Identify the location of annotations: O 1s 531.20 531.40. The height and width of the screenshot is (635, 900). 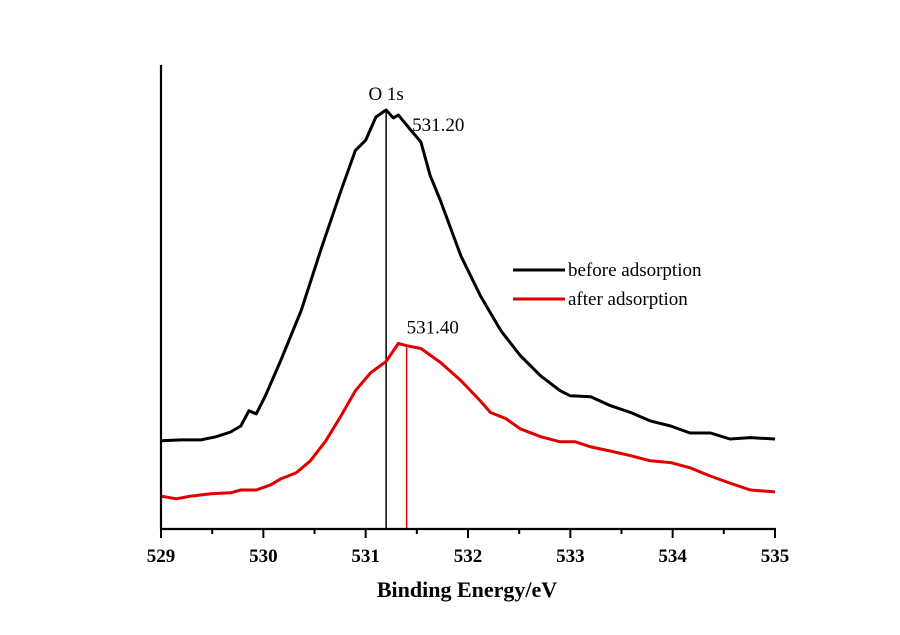
(416, 211).